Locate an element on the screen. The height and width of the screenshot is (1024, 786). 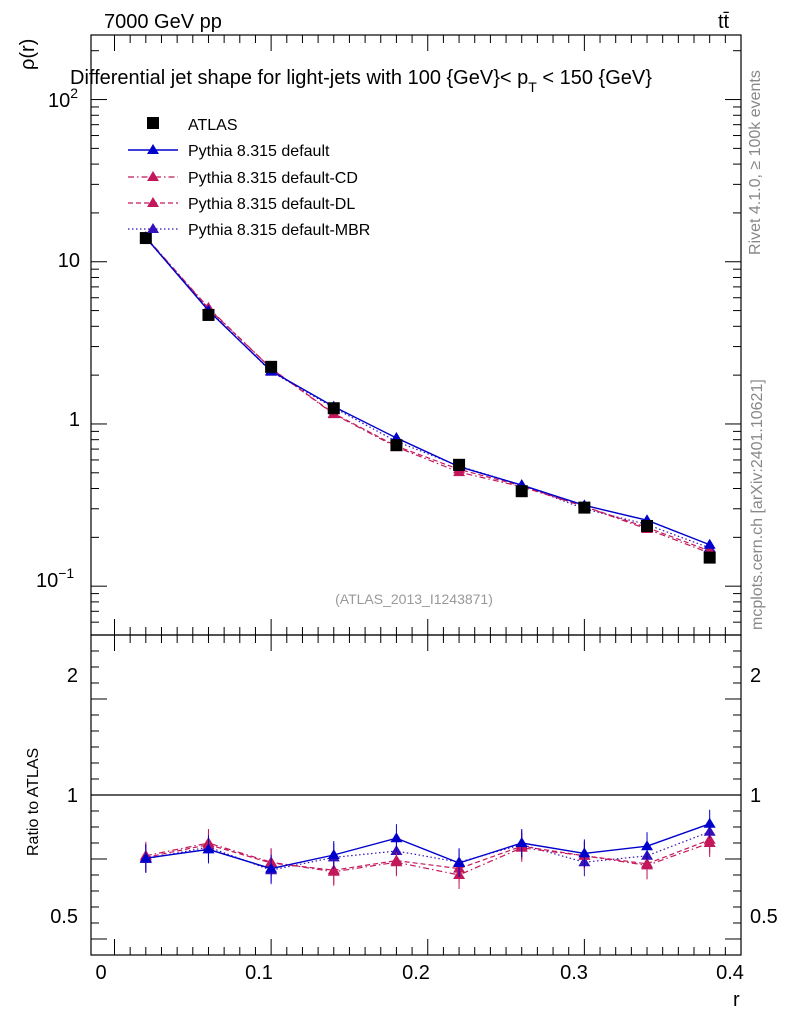
x-axis-title: r is located at coordinates (736, 1000).